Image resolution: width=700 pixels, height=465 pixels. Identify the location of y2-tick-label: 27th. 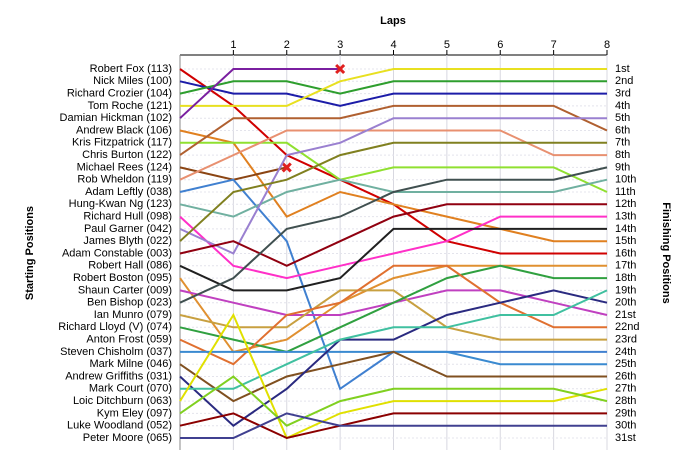
(625, 389).